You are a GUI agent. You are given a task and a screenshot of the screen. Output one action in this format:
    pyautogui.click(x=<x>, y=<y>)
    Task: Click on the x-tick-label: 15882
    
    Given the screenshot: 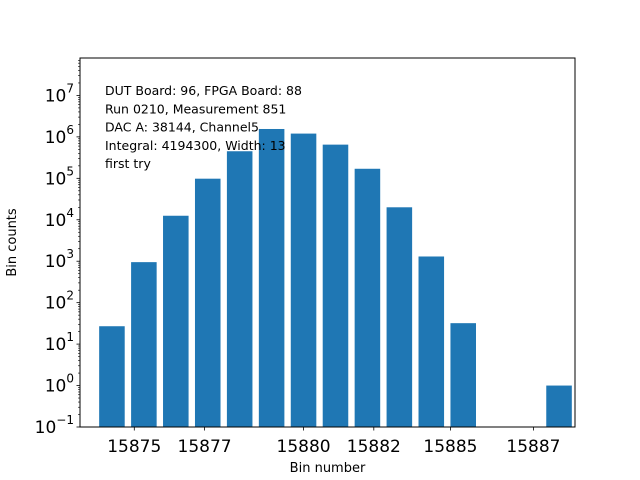 What is the action you would take?
    pyautogui.click(x=374, y=447)
    